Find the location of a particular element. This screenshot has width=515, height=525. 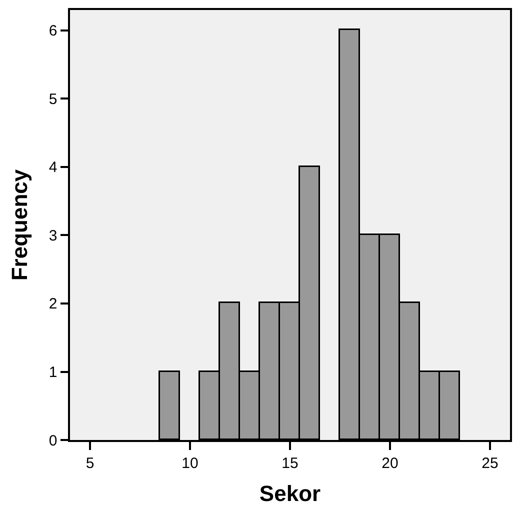

y-tick-label: 2 is located at coordinates (53, 304).